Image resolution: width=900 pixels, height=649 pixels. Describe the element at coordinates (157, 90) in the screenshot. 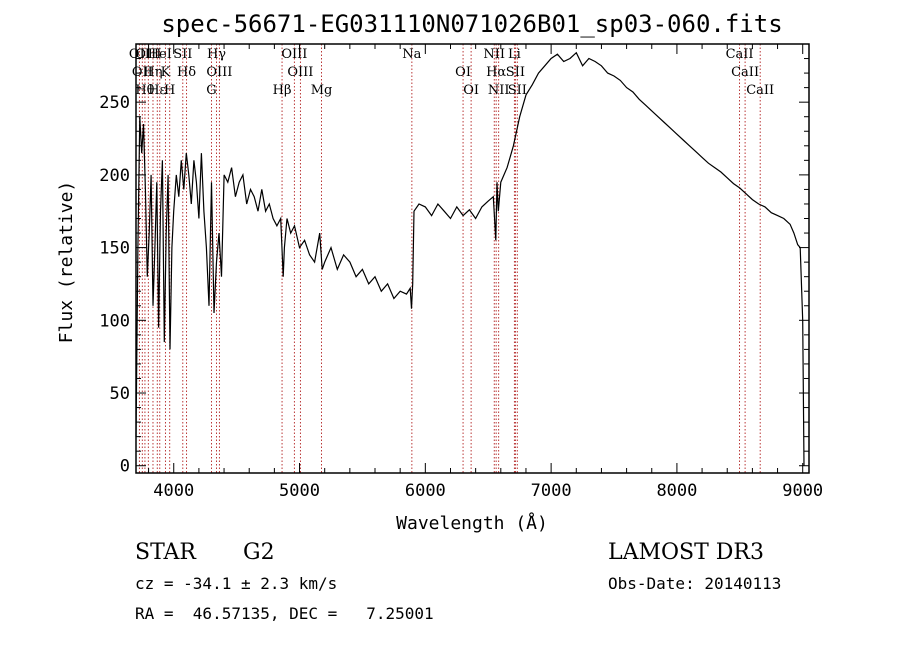

I see `line-label-hε: Hε` at that location.